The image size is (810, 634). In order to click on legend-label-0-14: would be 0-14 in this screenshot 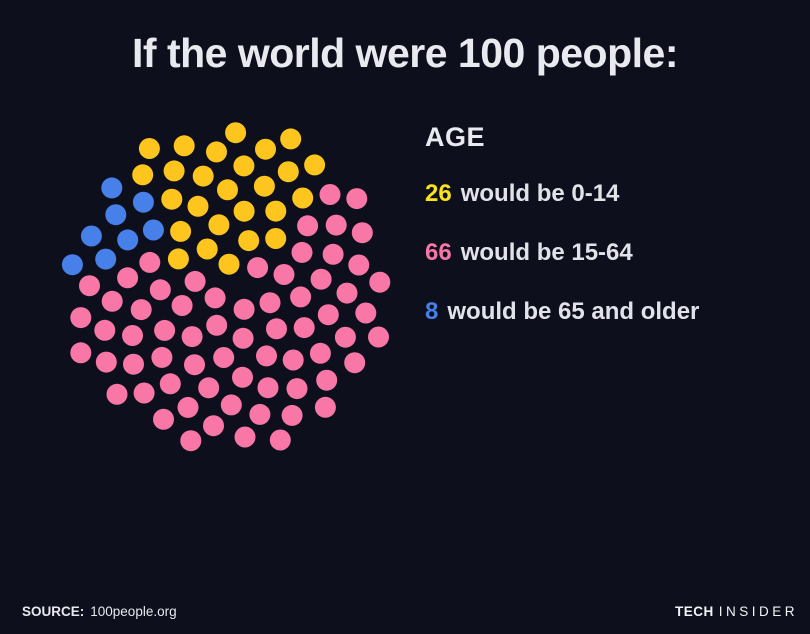, I will do `click(540, 193)`.